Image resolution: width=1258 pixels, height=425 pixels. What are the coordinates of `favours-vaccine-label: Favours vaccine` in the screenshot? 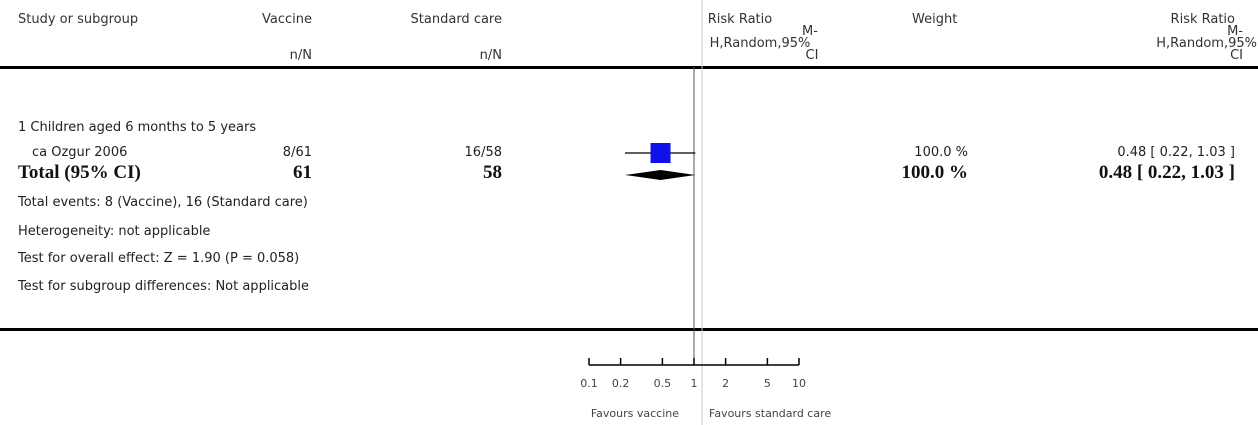 It's located at (634, 413).